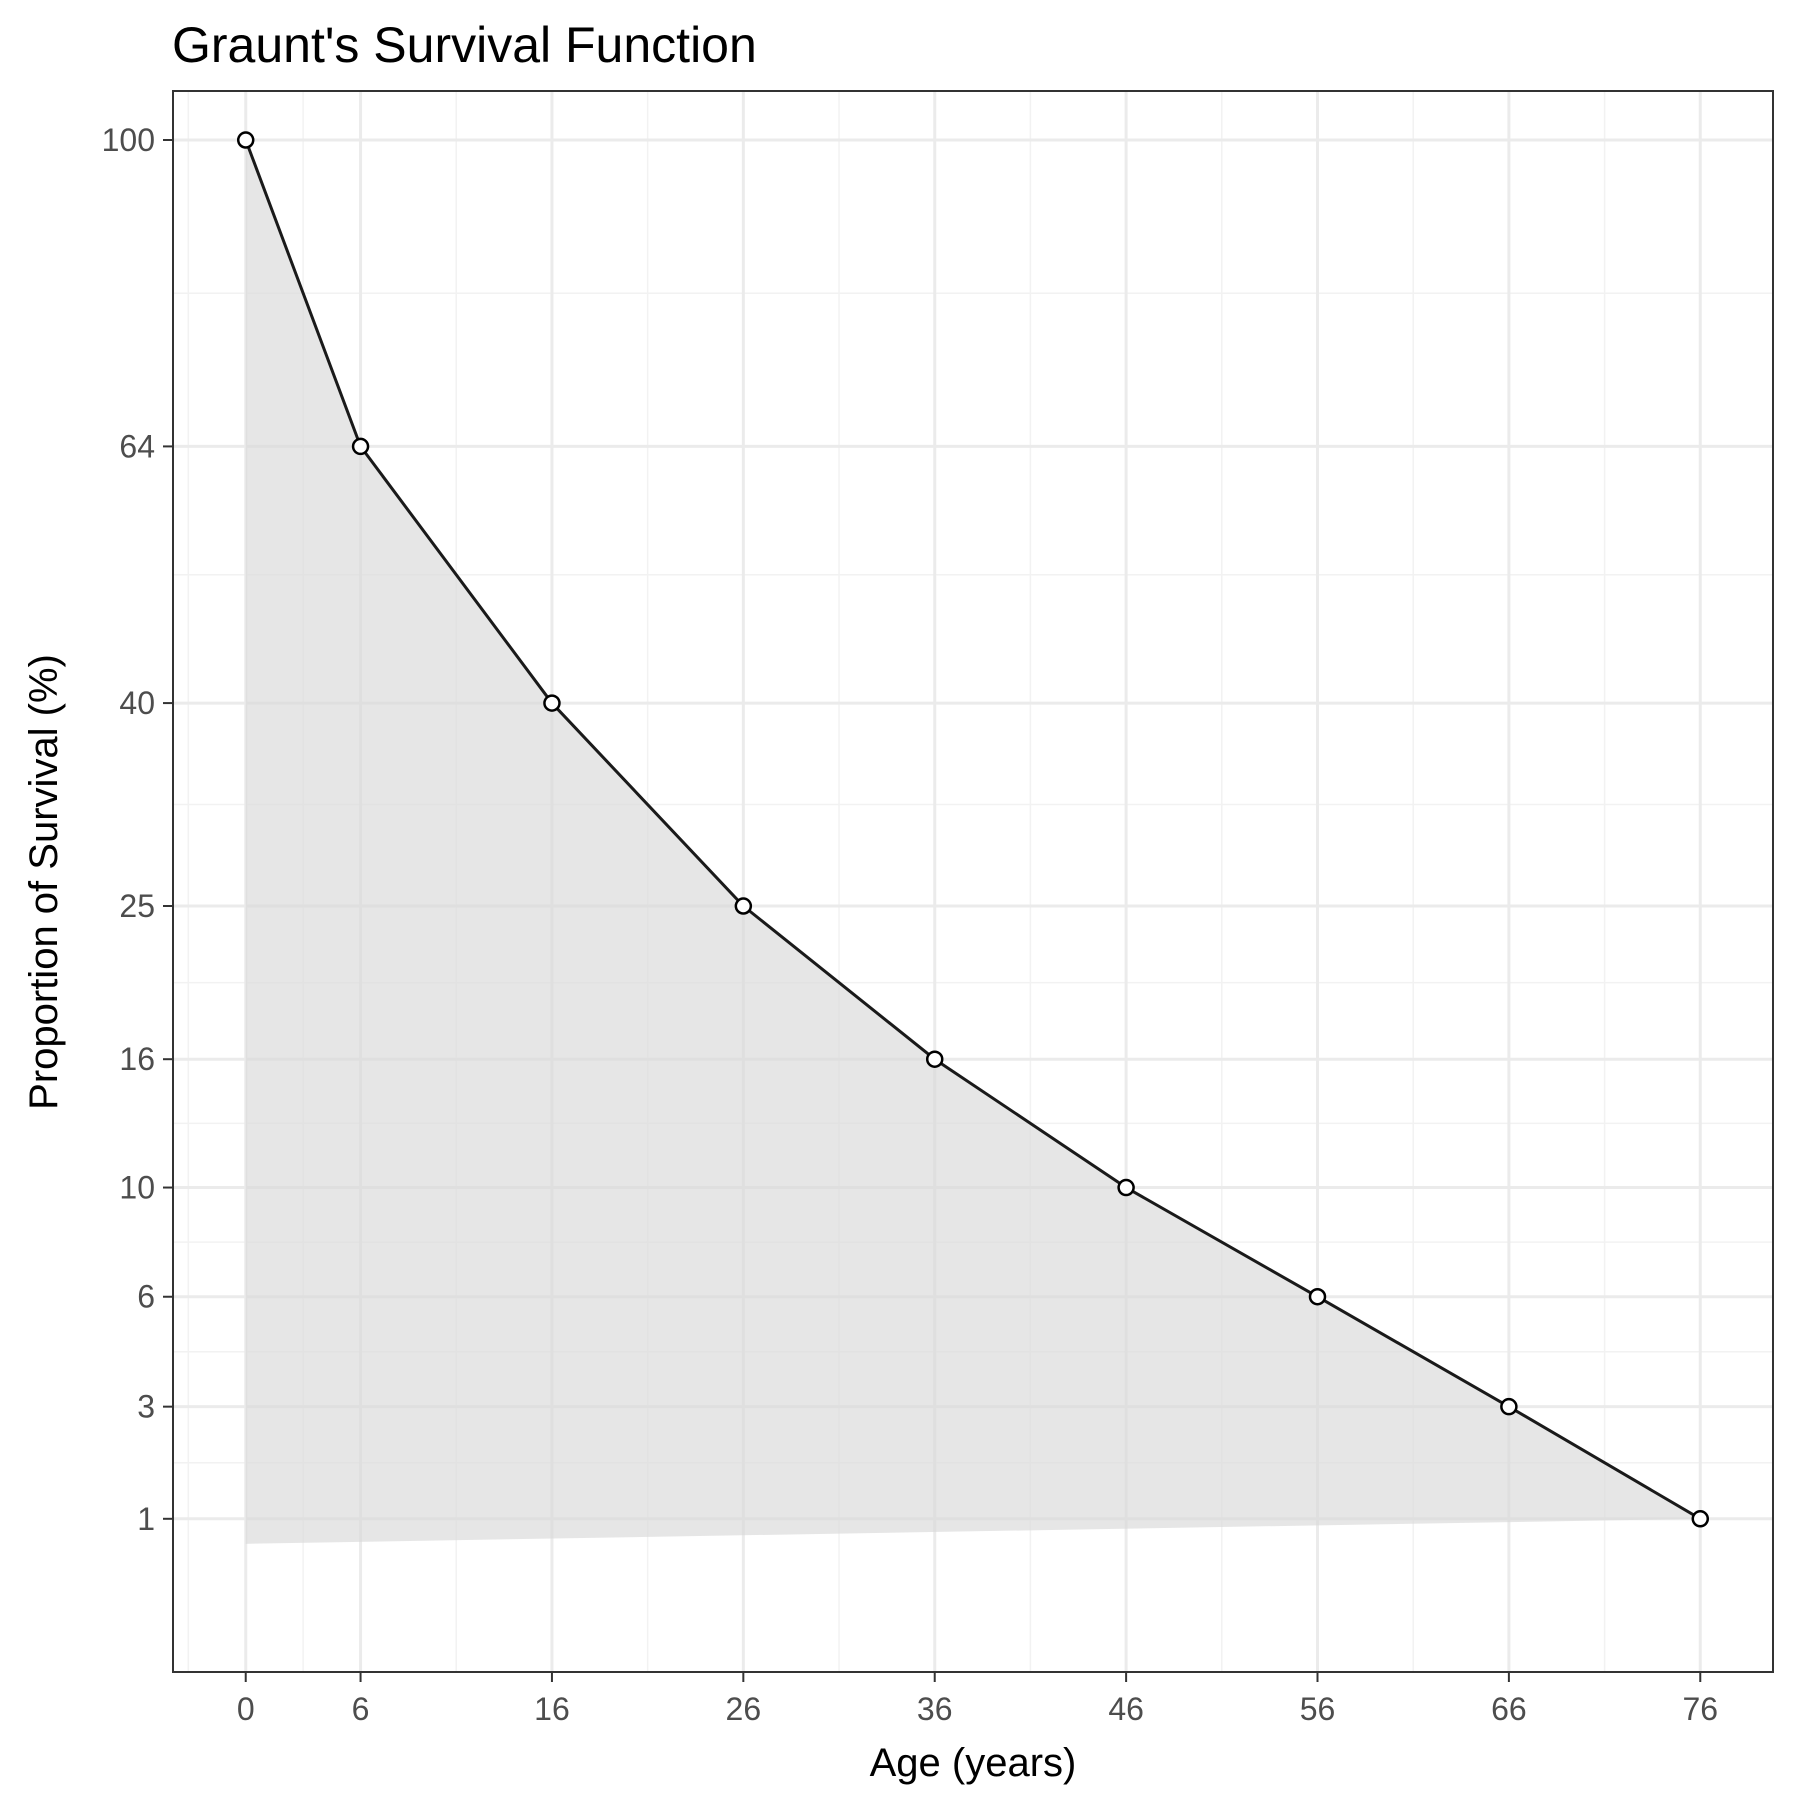 The image size is (1799, 1799). I want to click on y-tick-label: 25, so click(137, 906).